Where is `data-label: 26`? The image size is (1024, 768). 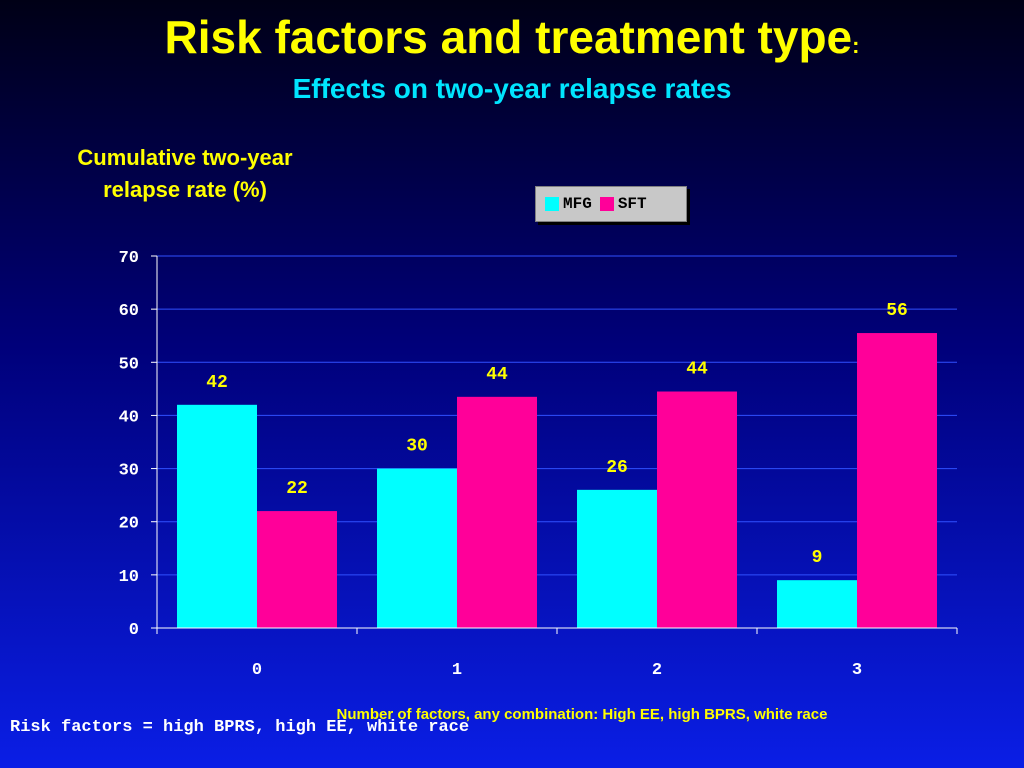
data-label: 26 is located at coordinates (617, 468).